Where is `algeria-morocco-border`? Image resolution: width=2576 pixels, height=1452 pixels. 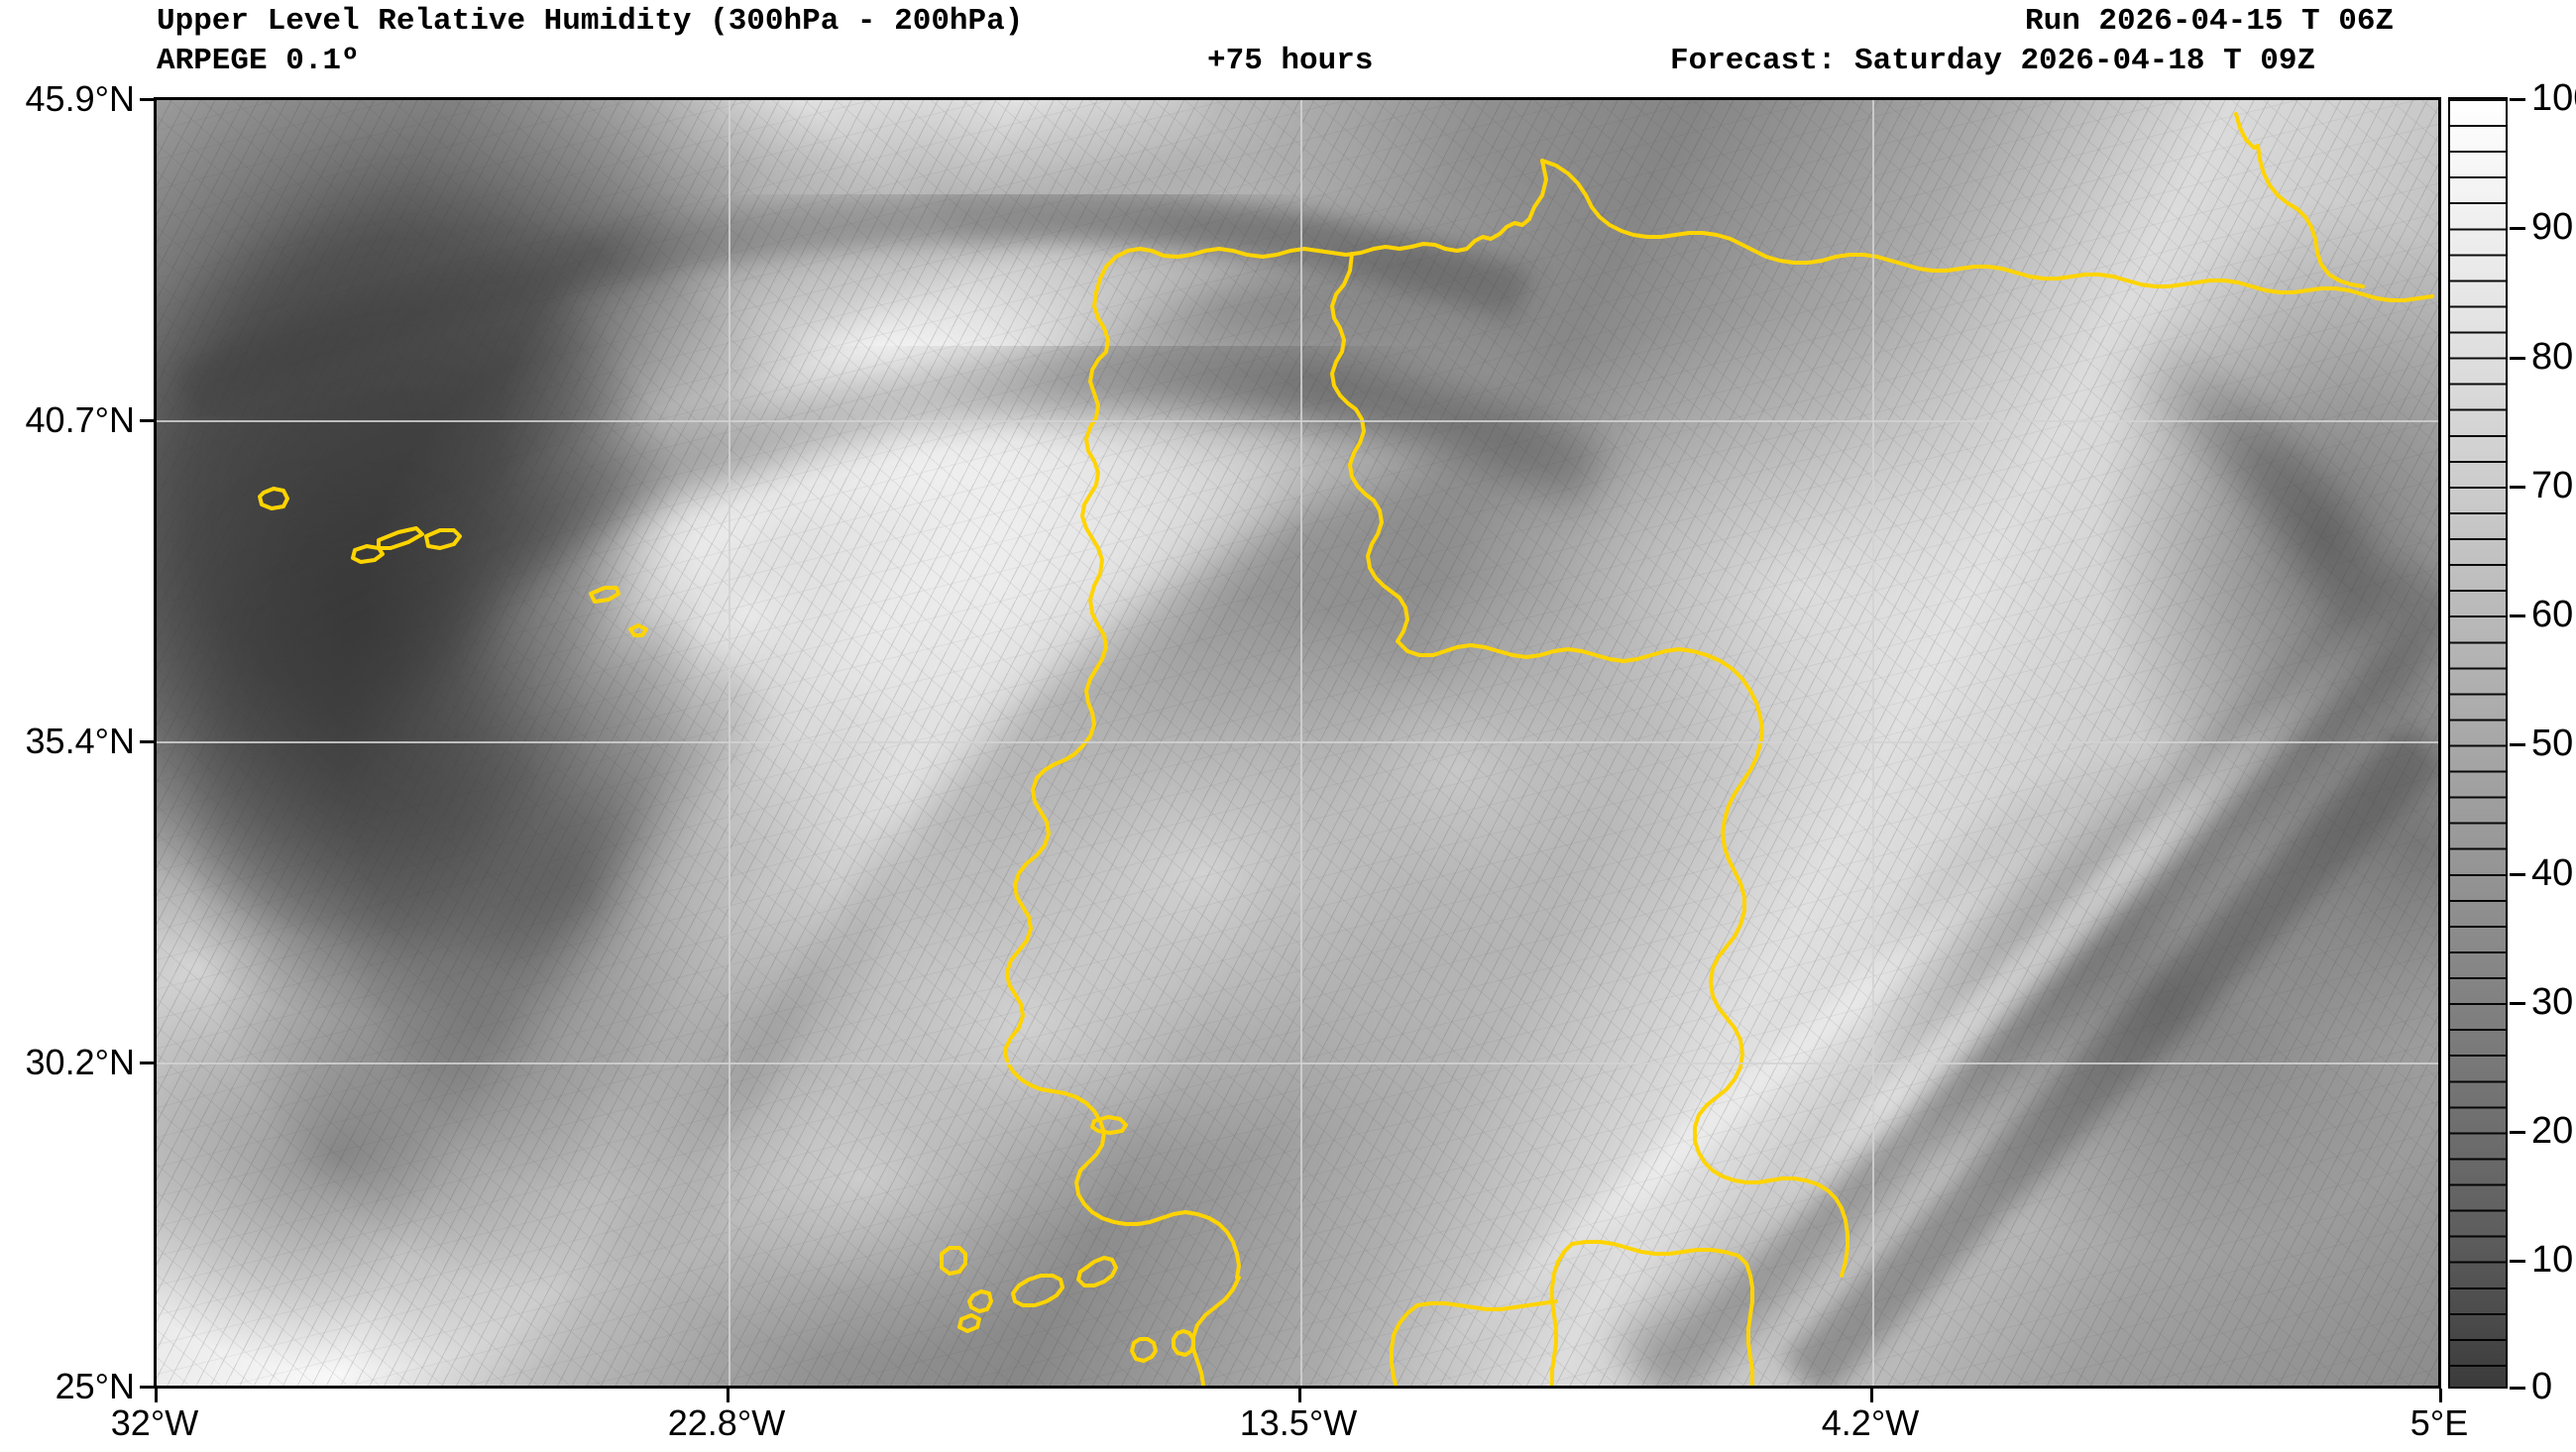
algeria-morocco-border is located at coordinates (1662, 1313).